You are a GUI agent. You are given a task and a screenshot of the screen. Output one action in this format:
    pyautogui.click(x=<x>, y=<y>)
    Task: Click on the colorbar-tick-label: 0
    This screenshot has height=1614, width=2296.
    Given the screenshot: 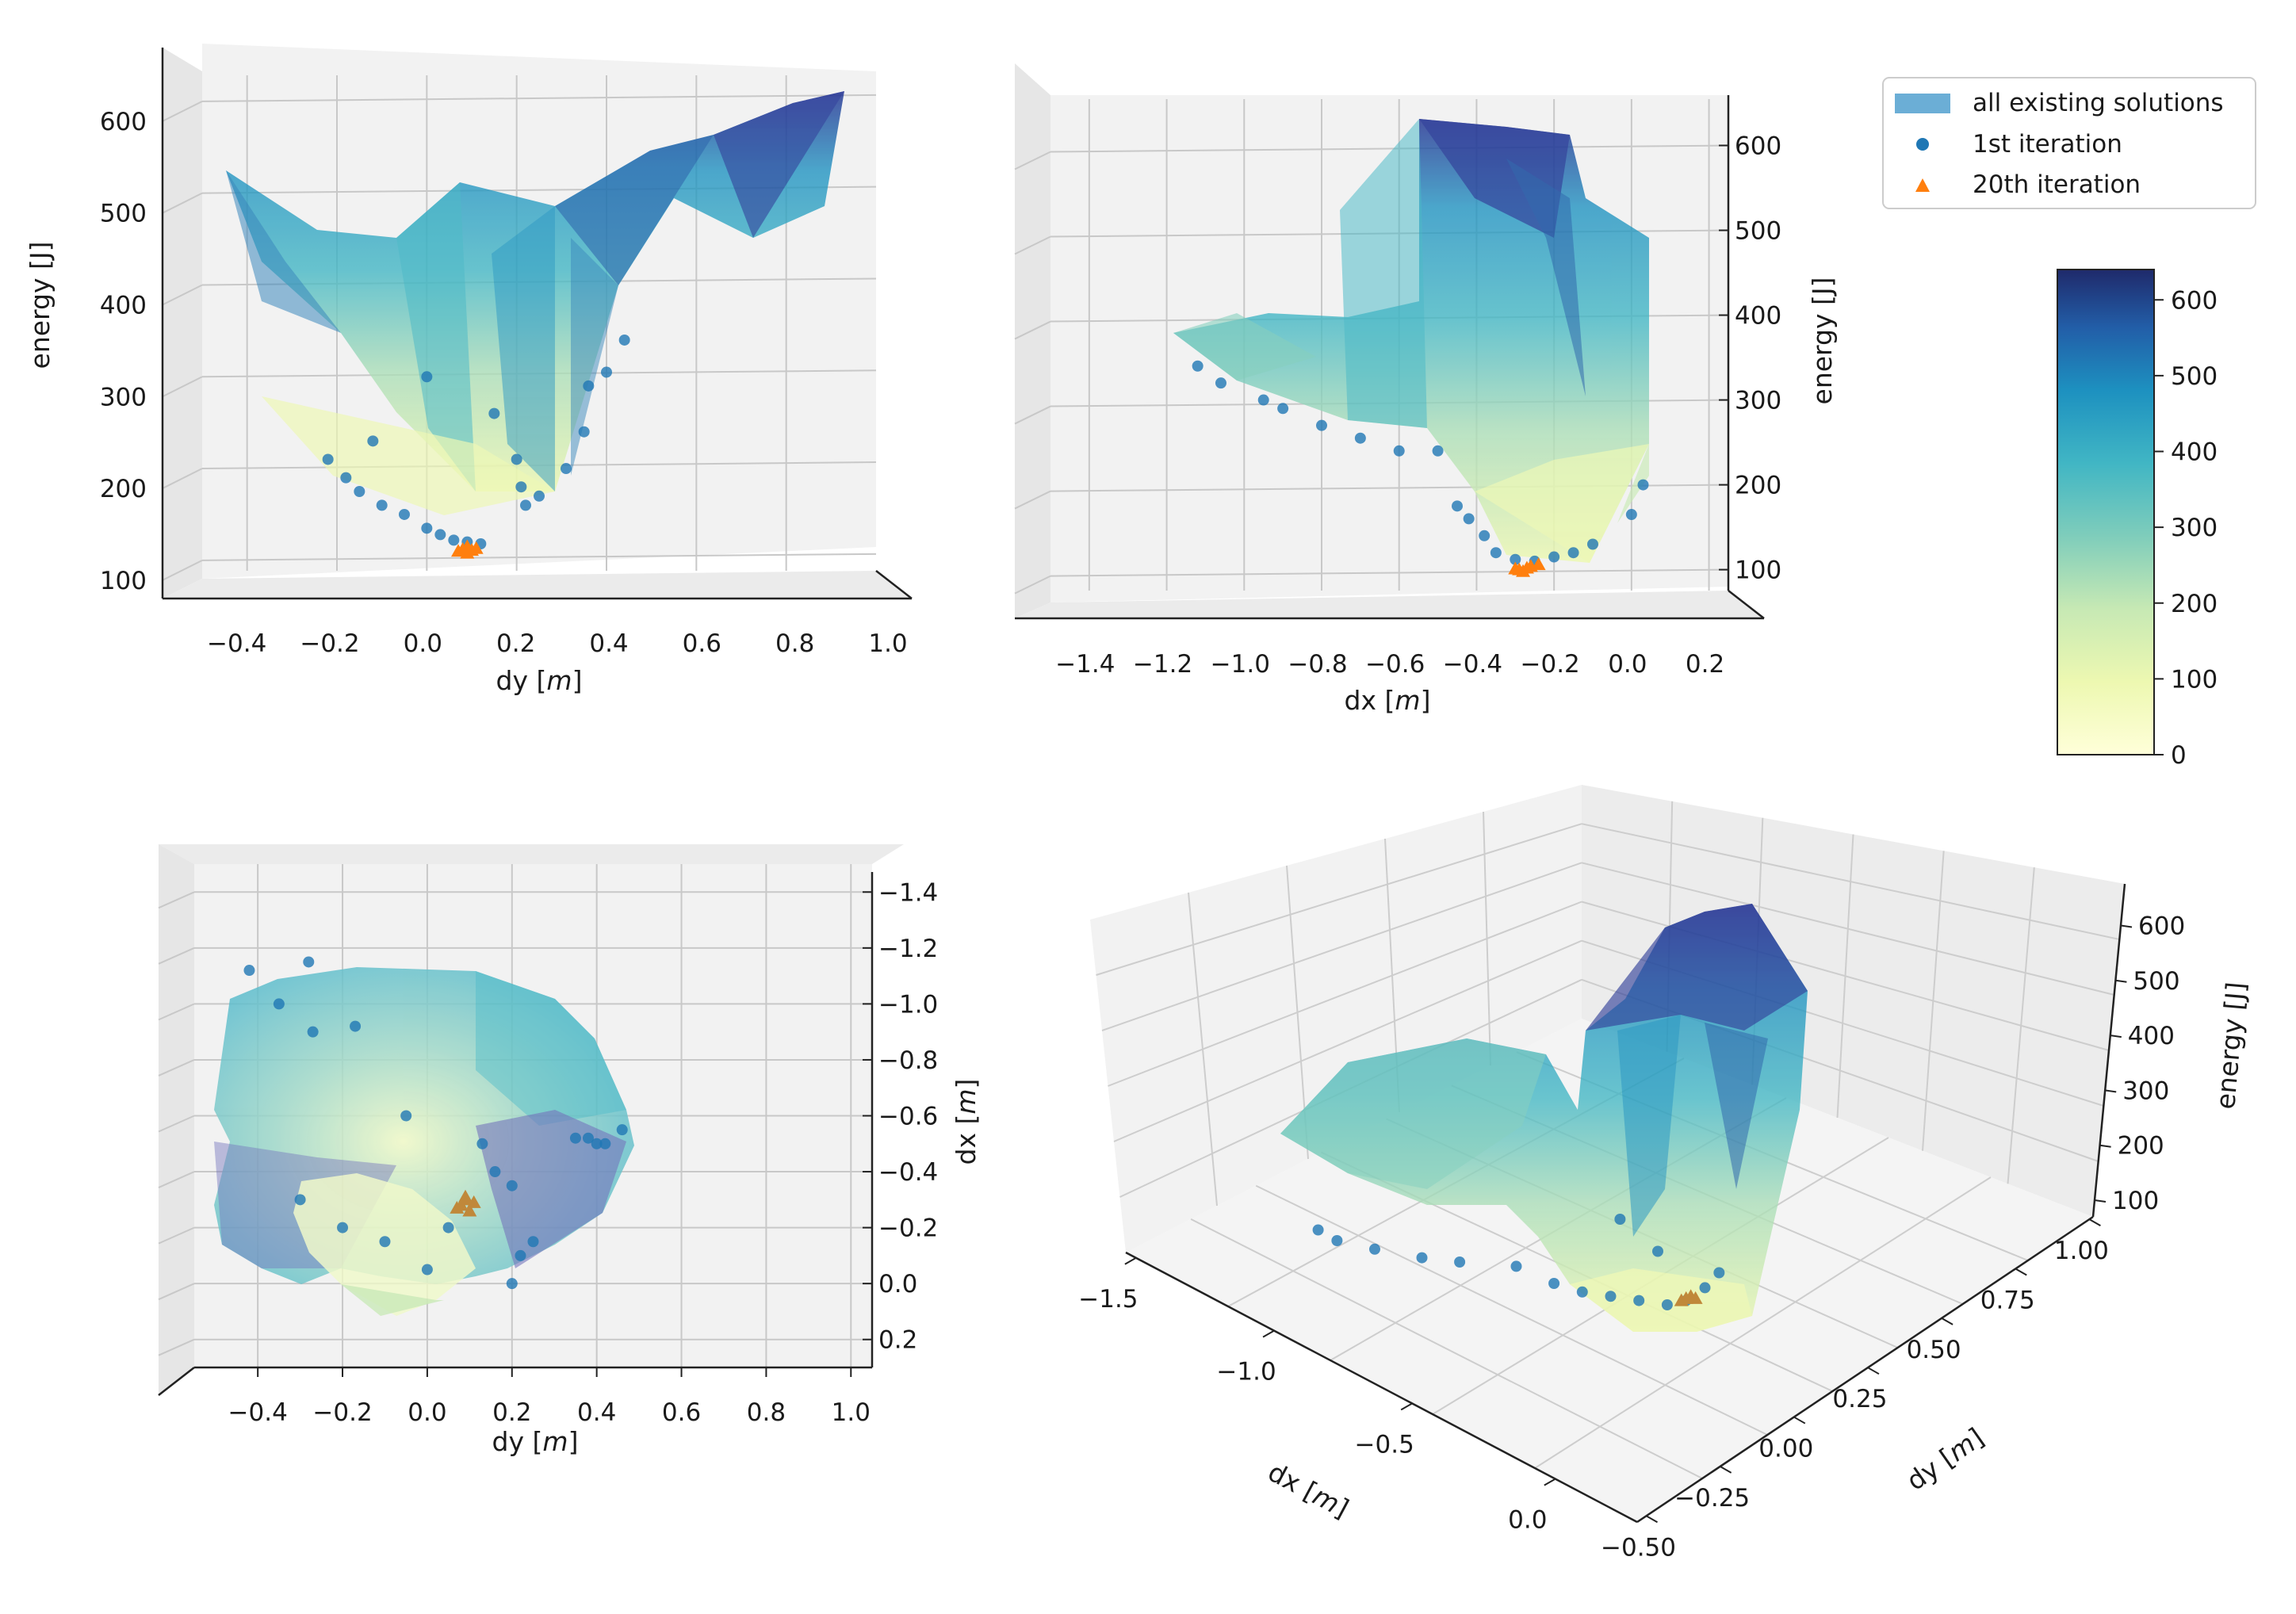 What is the action you would take?
    pyautogui.click(x=2179, y=755)
    